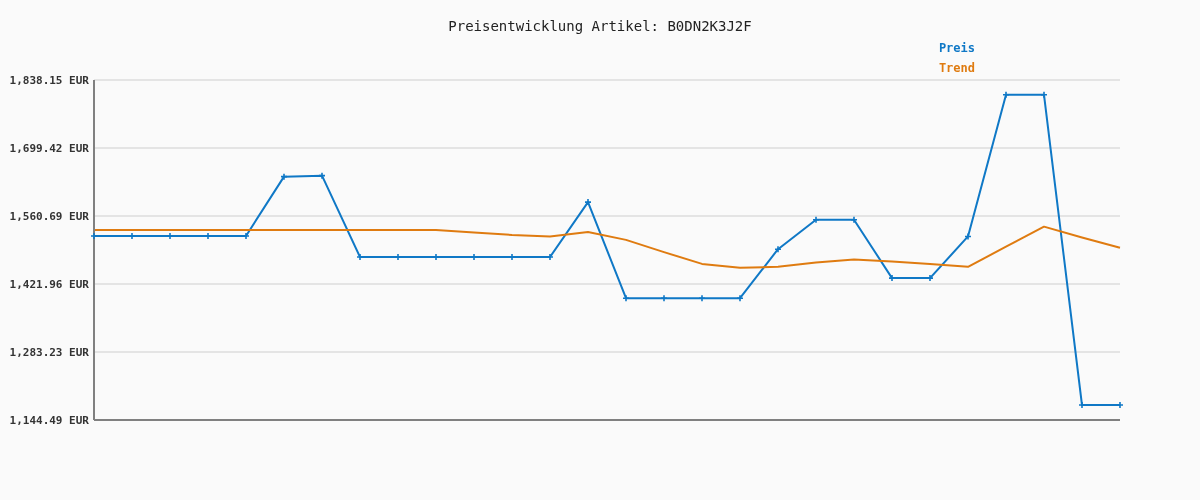 The image size is (1200, 500). Describe the element at coordinates (49, 420) in the screenshot. I see `y-tick-label: 1,144.49 EUR` at that location.